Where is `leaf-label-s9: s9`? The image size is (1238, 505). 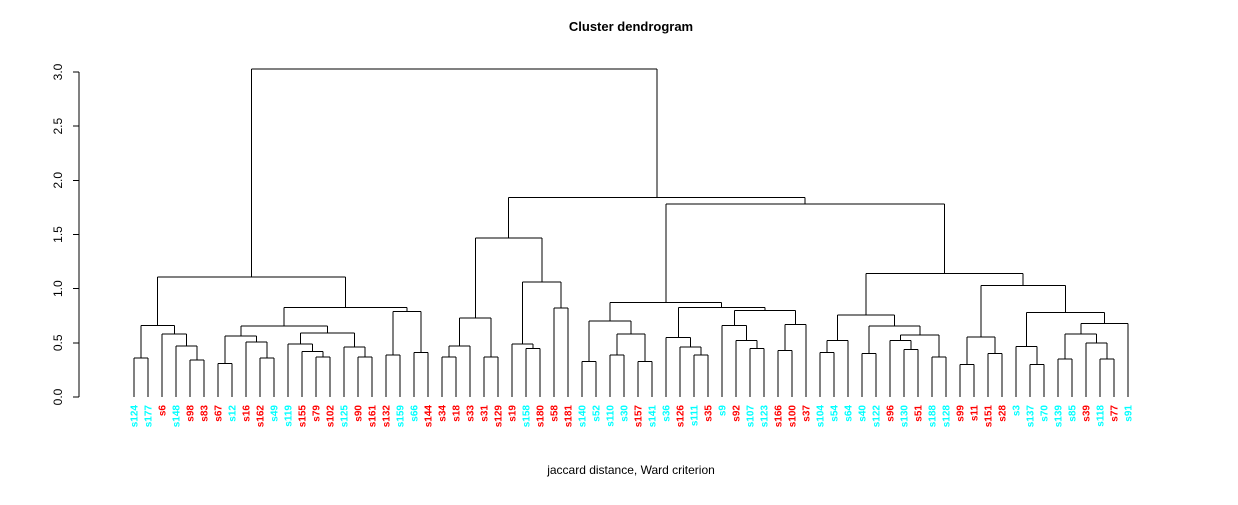
leaf-label-s9: s9 is located at coordinates (723, 411).